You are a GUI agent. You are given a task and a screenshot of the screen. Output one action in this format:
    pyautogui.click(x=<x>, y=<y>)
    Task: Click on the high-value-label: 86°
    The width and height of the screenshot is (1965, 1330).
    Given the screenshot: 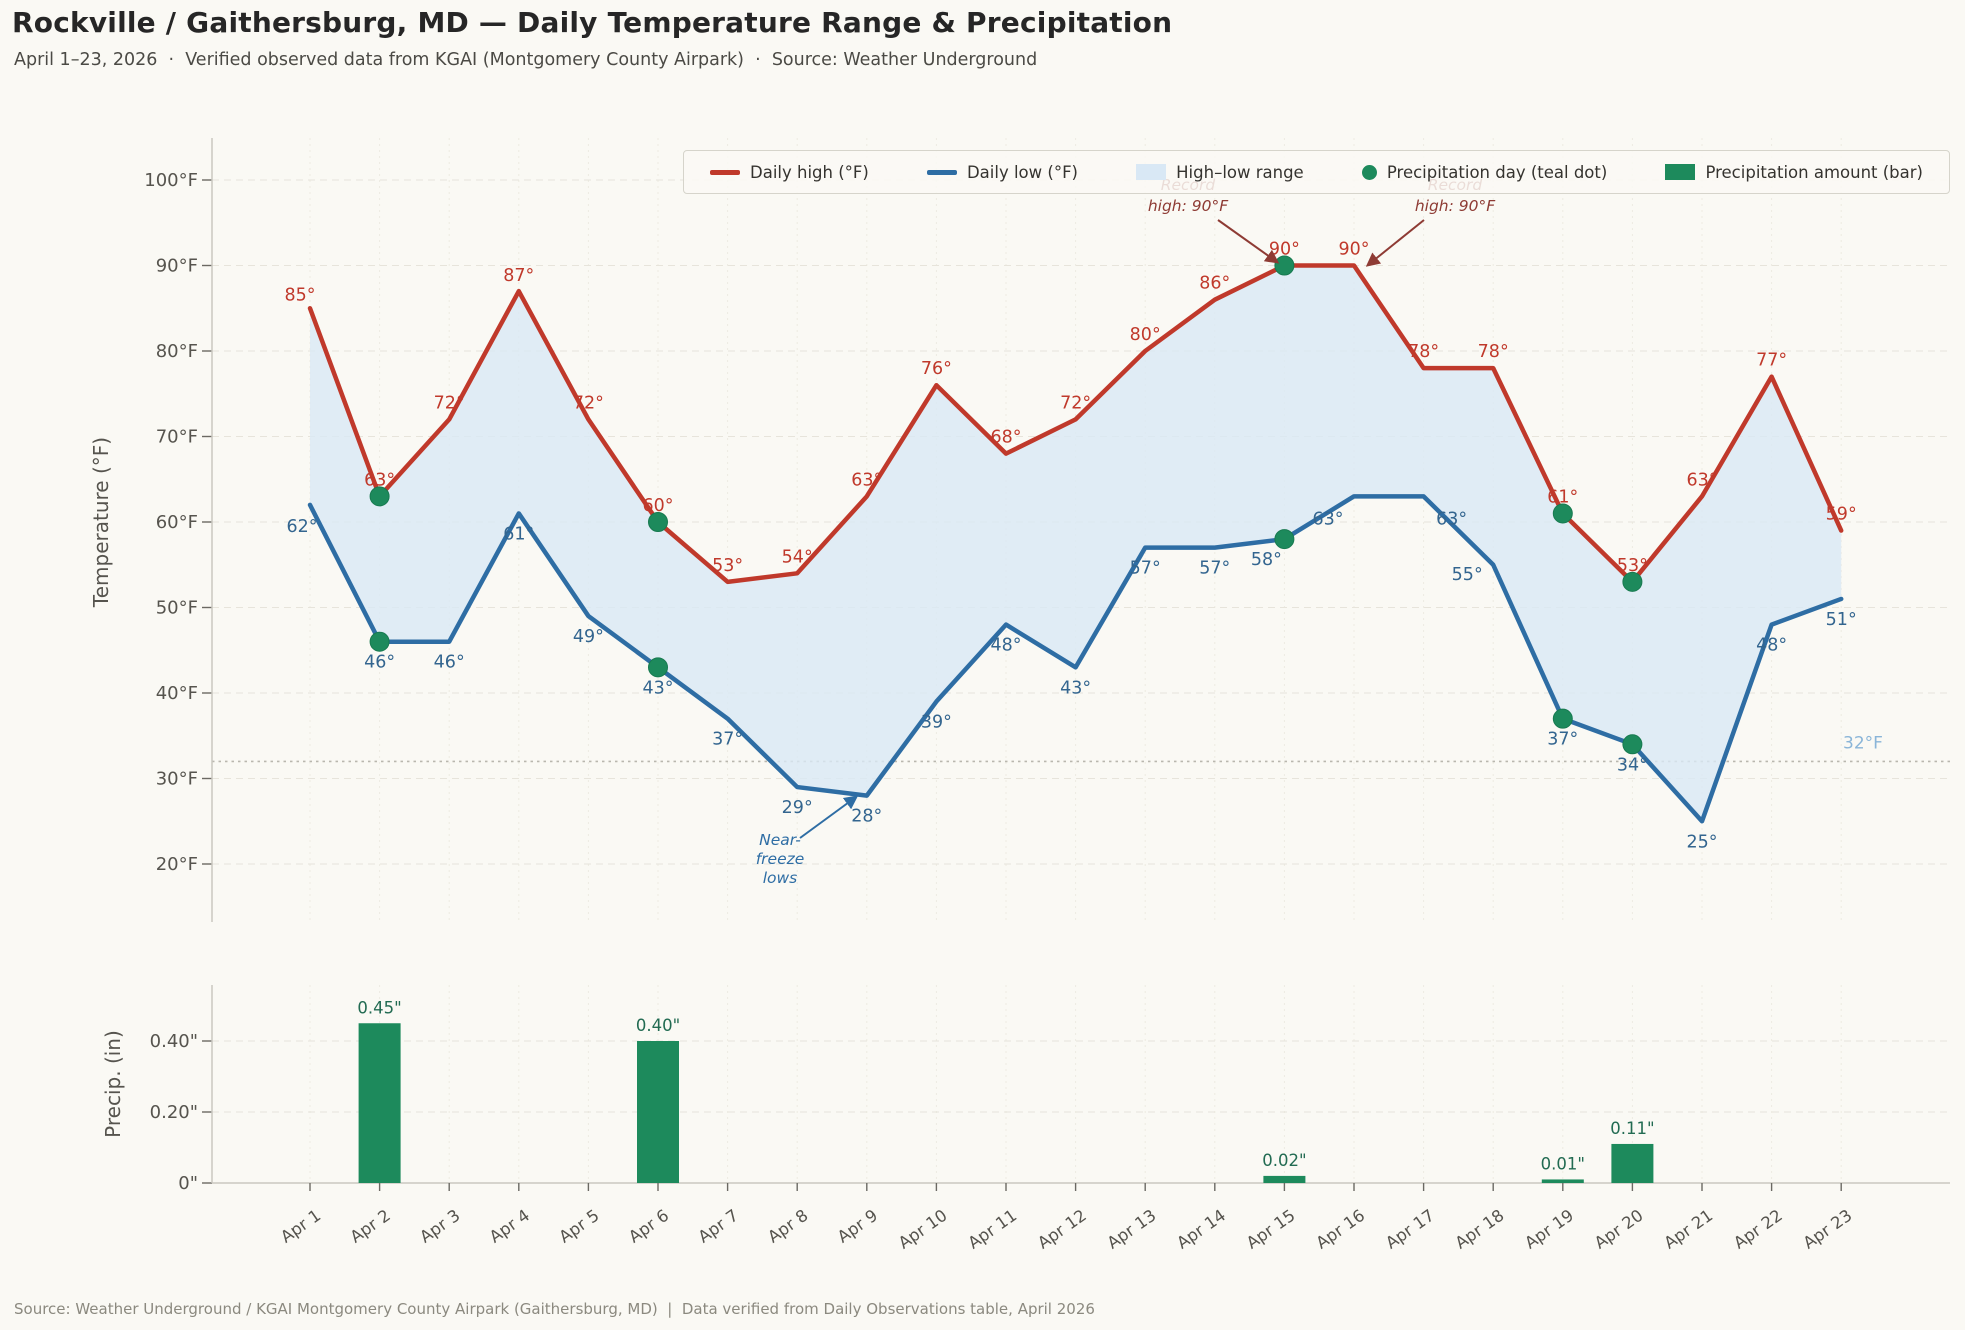 What is the action you would take?
    pyautogui.click(x=1214, y=284)
    